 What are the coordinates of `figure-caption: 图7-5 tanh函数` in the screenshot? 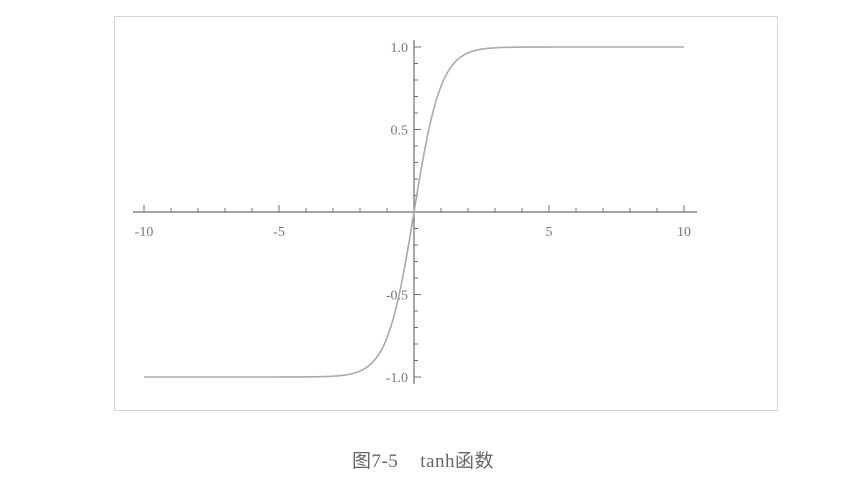 It's located at (423, 459).